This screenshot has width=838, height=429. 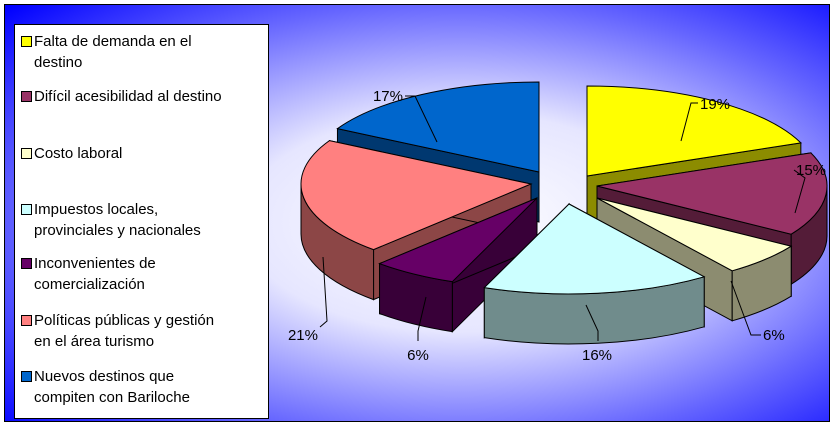 I want to click on legend-label: compiten con Bariloche, so click(x=112, y=397).